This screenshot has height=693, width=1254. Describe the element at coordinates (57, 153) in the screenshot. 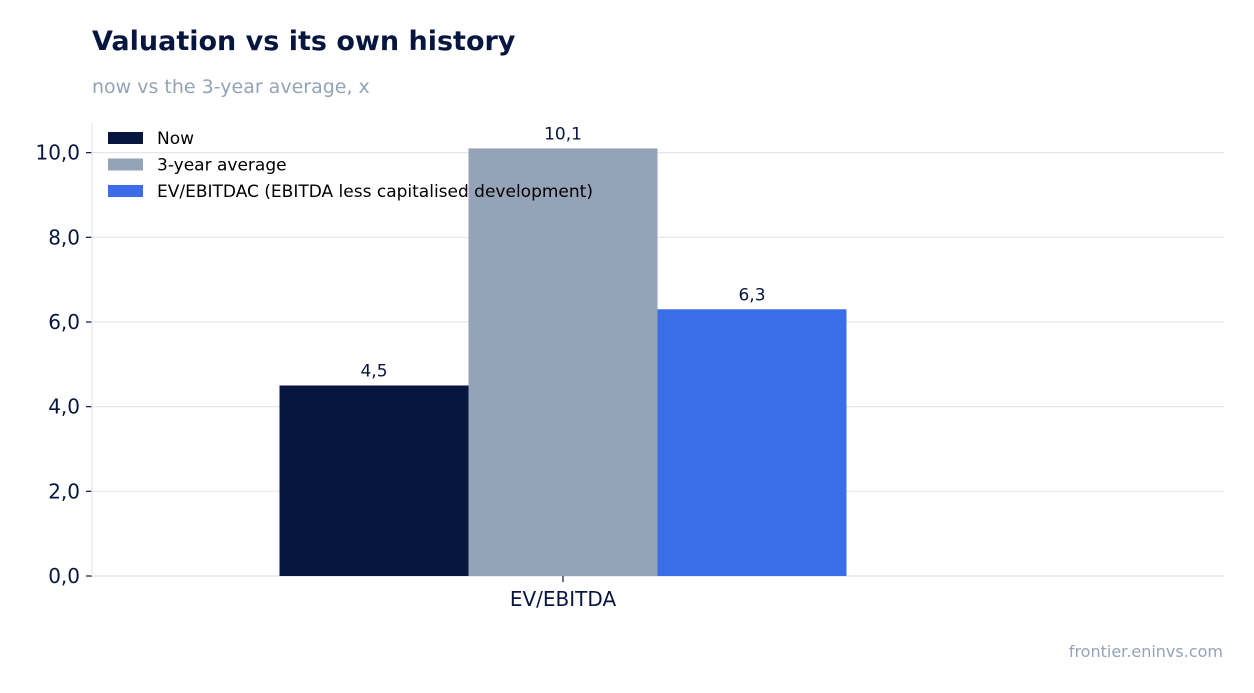

I see `y-tick-label: 10,0` at that location.